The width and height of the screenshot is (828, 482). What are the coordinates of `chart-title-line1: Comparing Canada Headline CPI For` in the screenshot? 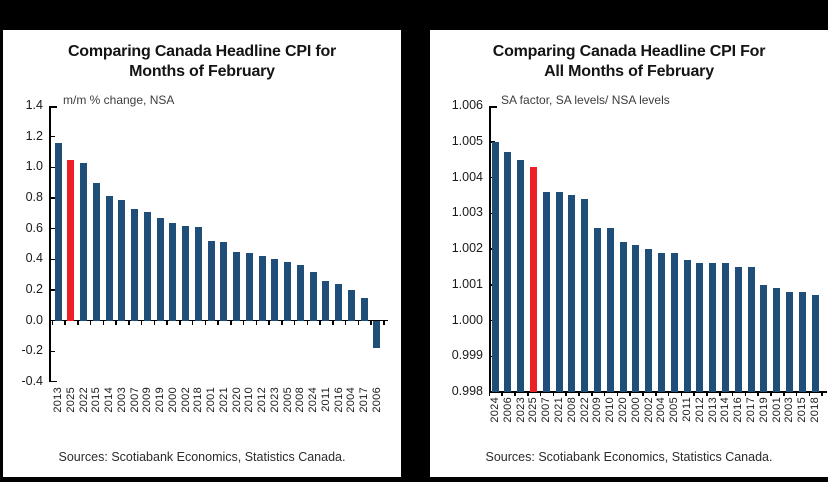 It's located at (629, 51).